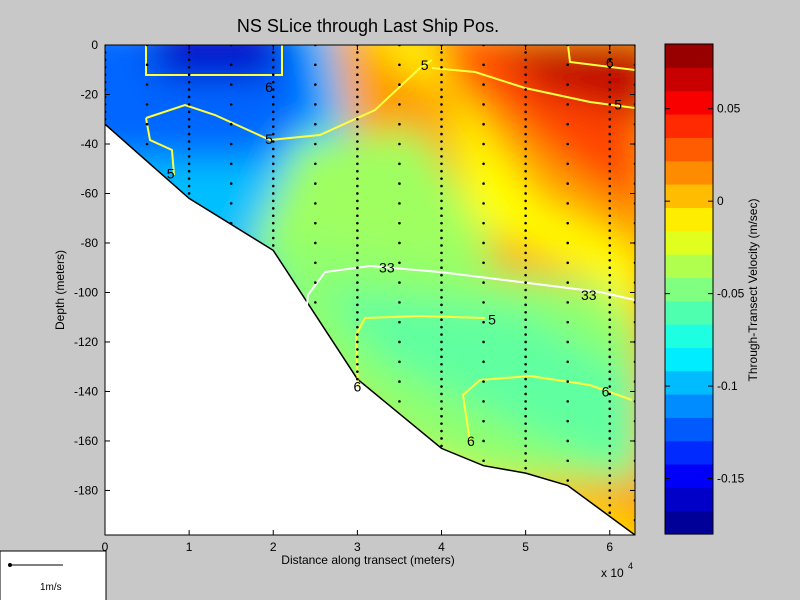 Image resolution: width=800 pixels, height=600 pixels. What do you see at coordinates (53, 575) in the screenshot?
I see `scale-legend-box` at bounding box center [53, 575].